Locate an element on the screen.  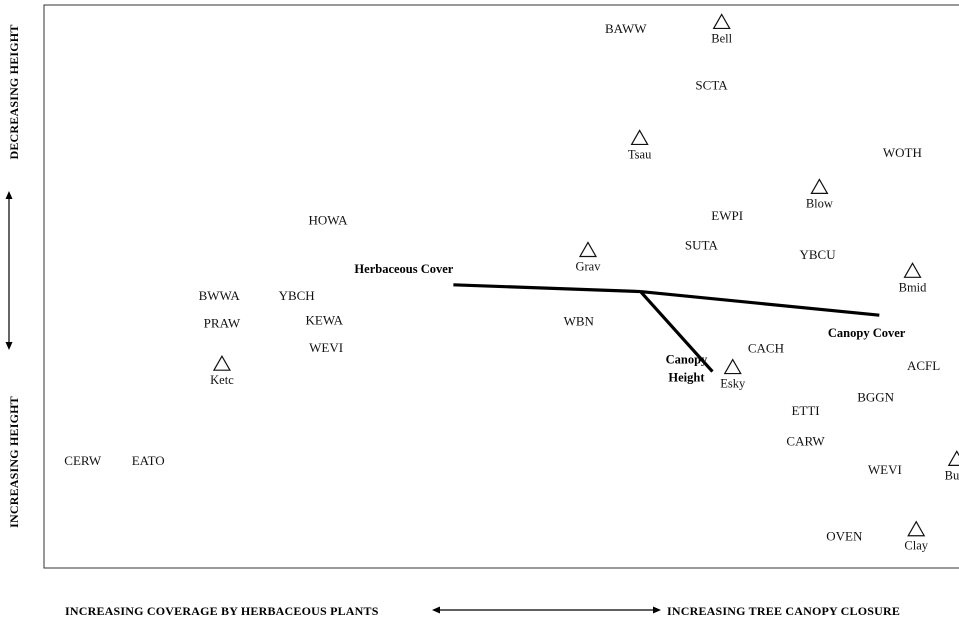
species-label-ybch: YBCH is located at coordinates (297, 295).